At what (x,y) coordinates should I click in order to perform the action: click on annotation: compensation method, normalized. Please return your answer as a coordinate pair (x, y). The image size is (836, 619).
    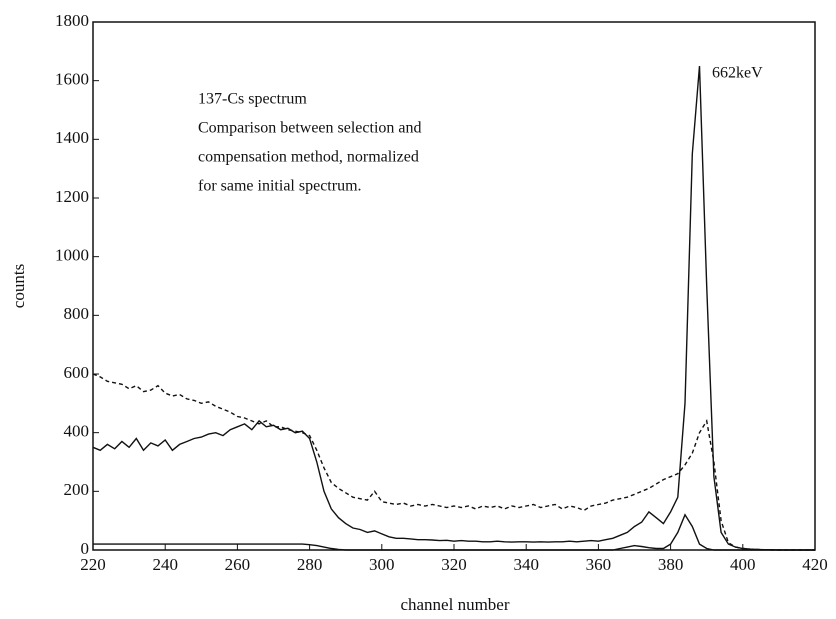
    Looking at the image, I should click on (308, 157).